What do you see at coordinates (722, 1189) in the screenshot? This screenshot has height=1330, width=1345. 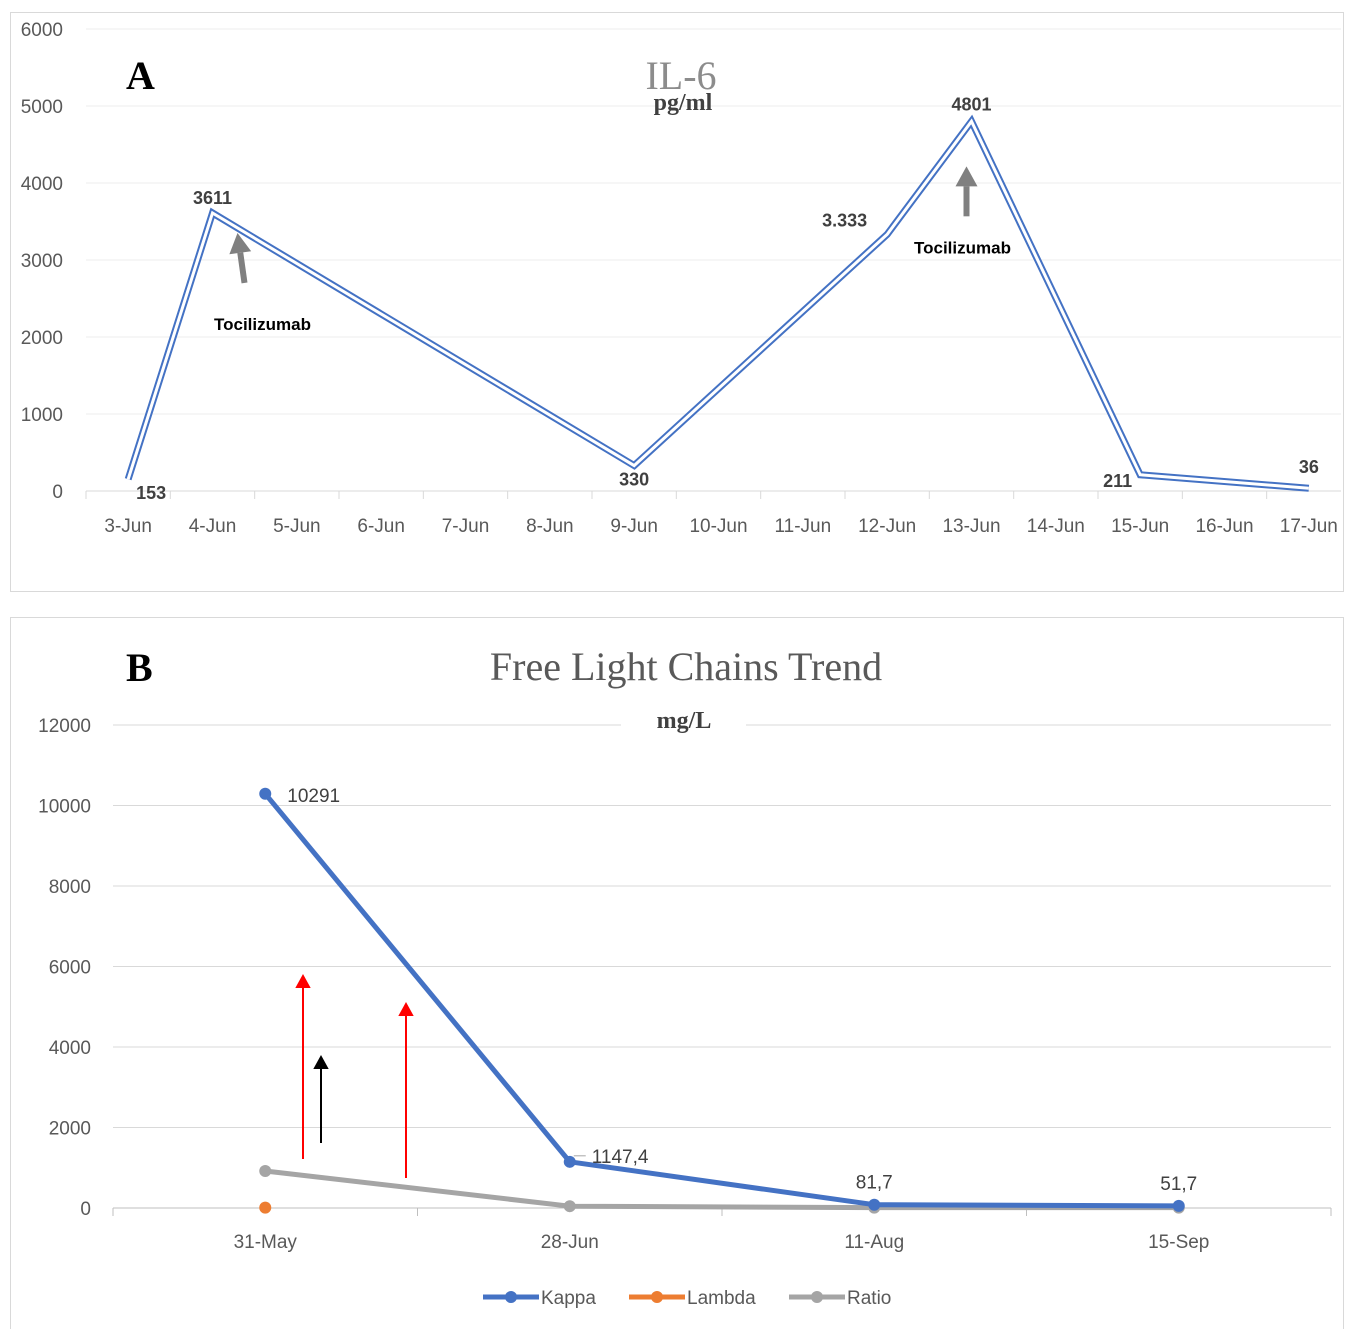 I see `series-line-ratio` at bounding box center [722, 1189].